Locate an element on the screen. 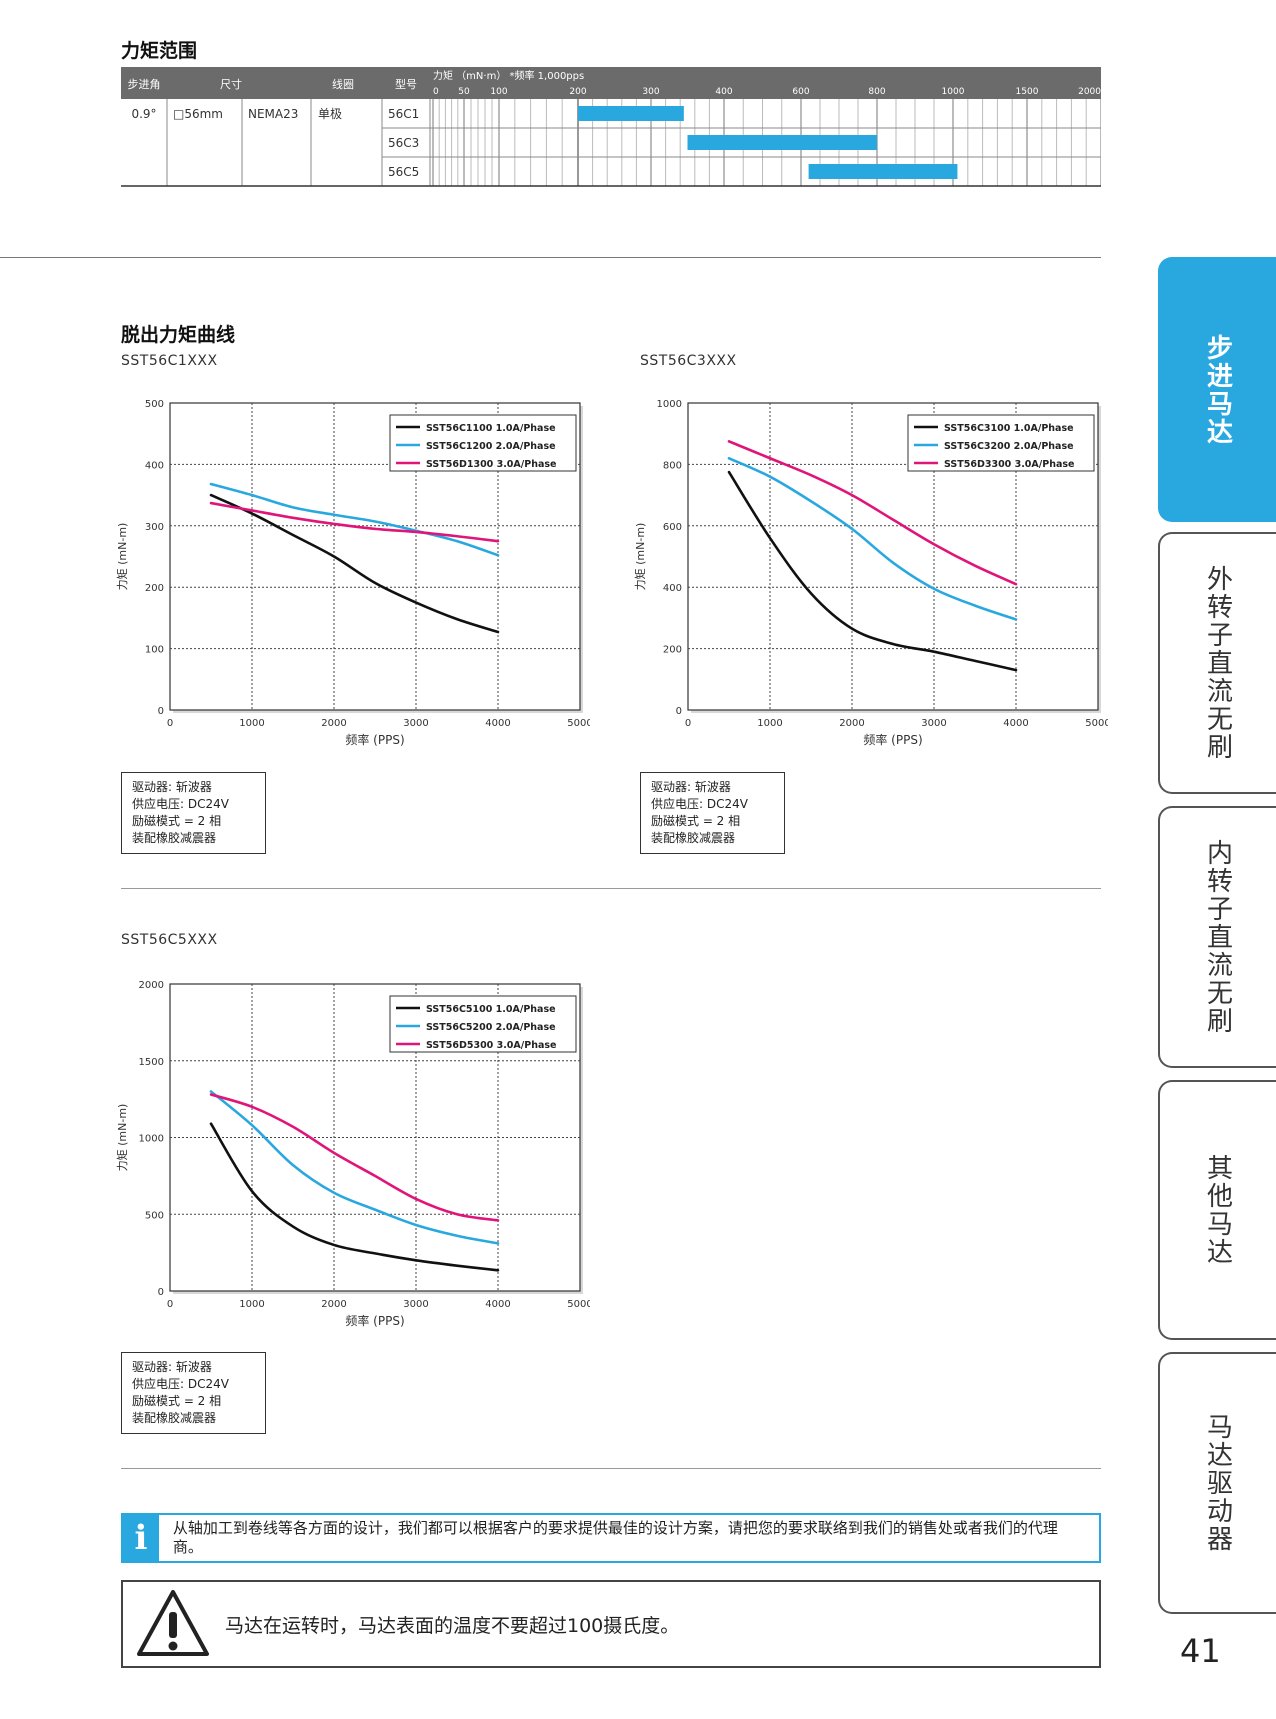 The image size is (1276, 1719). driver-note-1: 驱动器: 斩波器 供应电压: DC24V 励磁模式 = 2 相 装配橡胶减震器 is located at coordinates (193, 813).